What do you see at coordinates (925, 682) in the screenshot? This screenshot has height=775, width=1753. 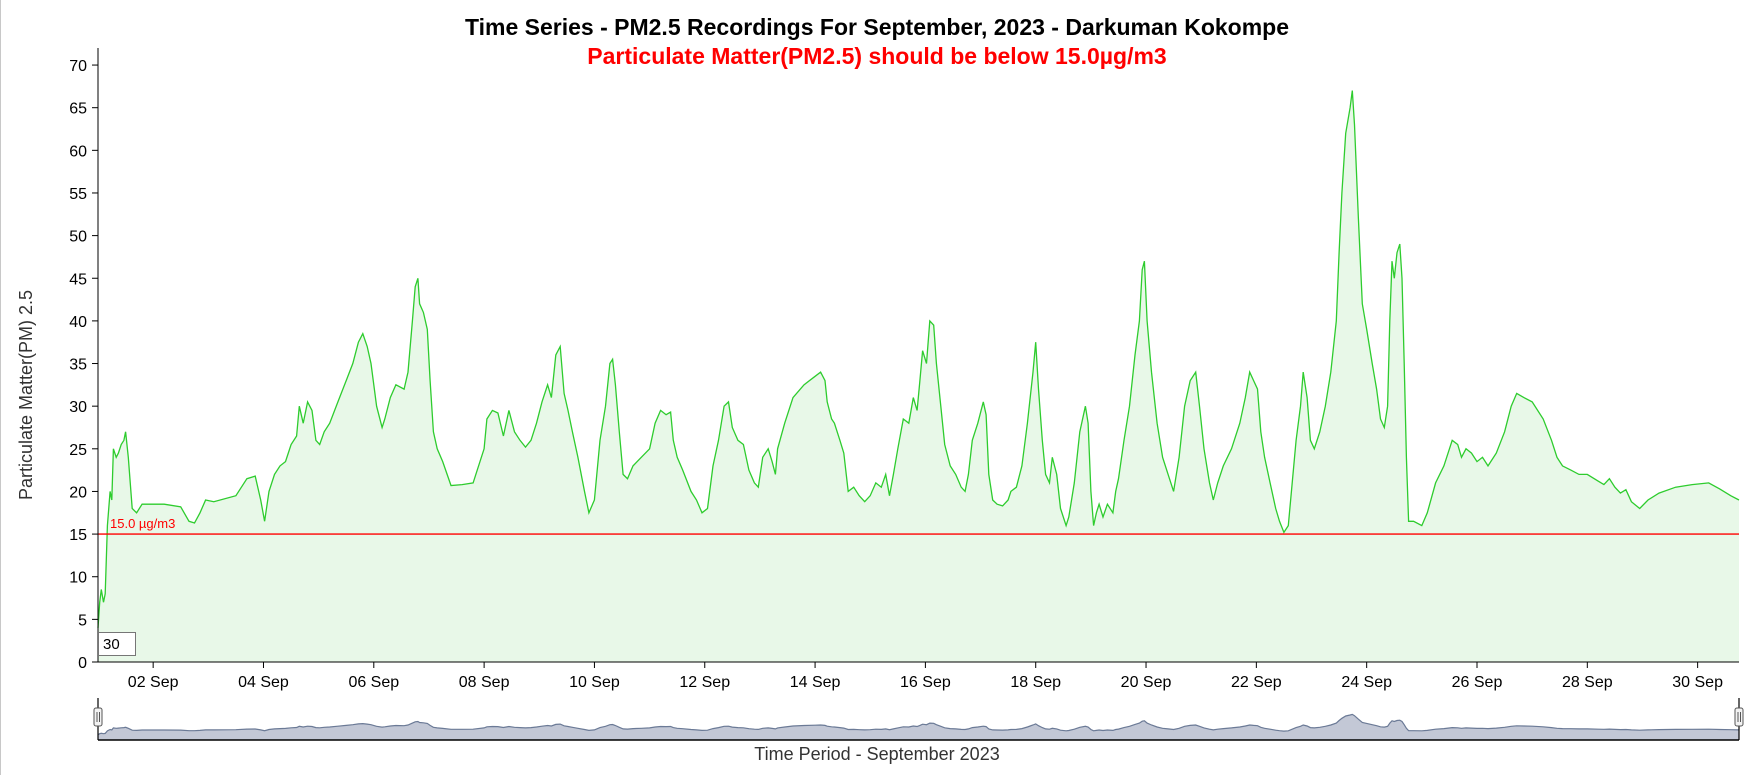 I see `x-tick-label: 16 Sep` at bounding box center [925, 682].